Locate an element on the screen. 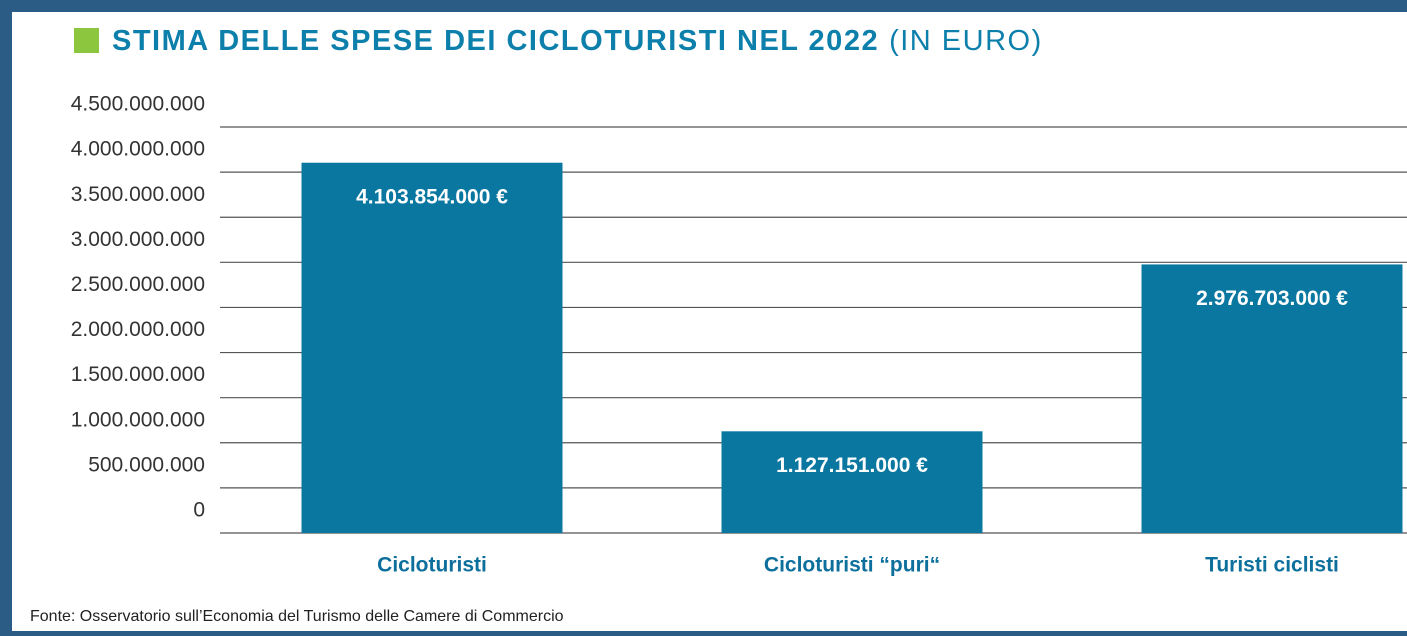 The width and height of the screenshot is (1407, 636). y-tick-label: 1.000.000.000 is located at coordinates (138, 419).